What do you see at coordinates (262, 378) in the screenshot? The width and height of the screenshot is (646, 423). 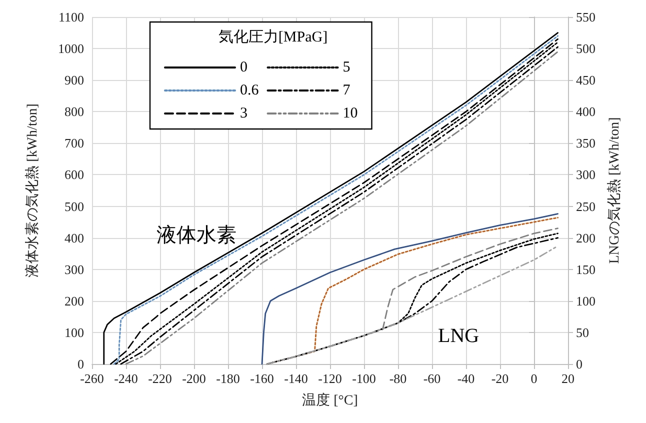 I see `x-tick-label: -160` at bounding box center [262, 378].